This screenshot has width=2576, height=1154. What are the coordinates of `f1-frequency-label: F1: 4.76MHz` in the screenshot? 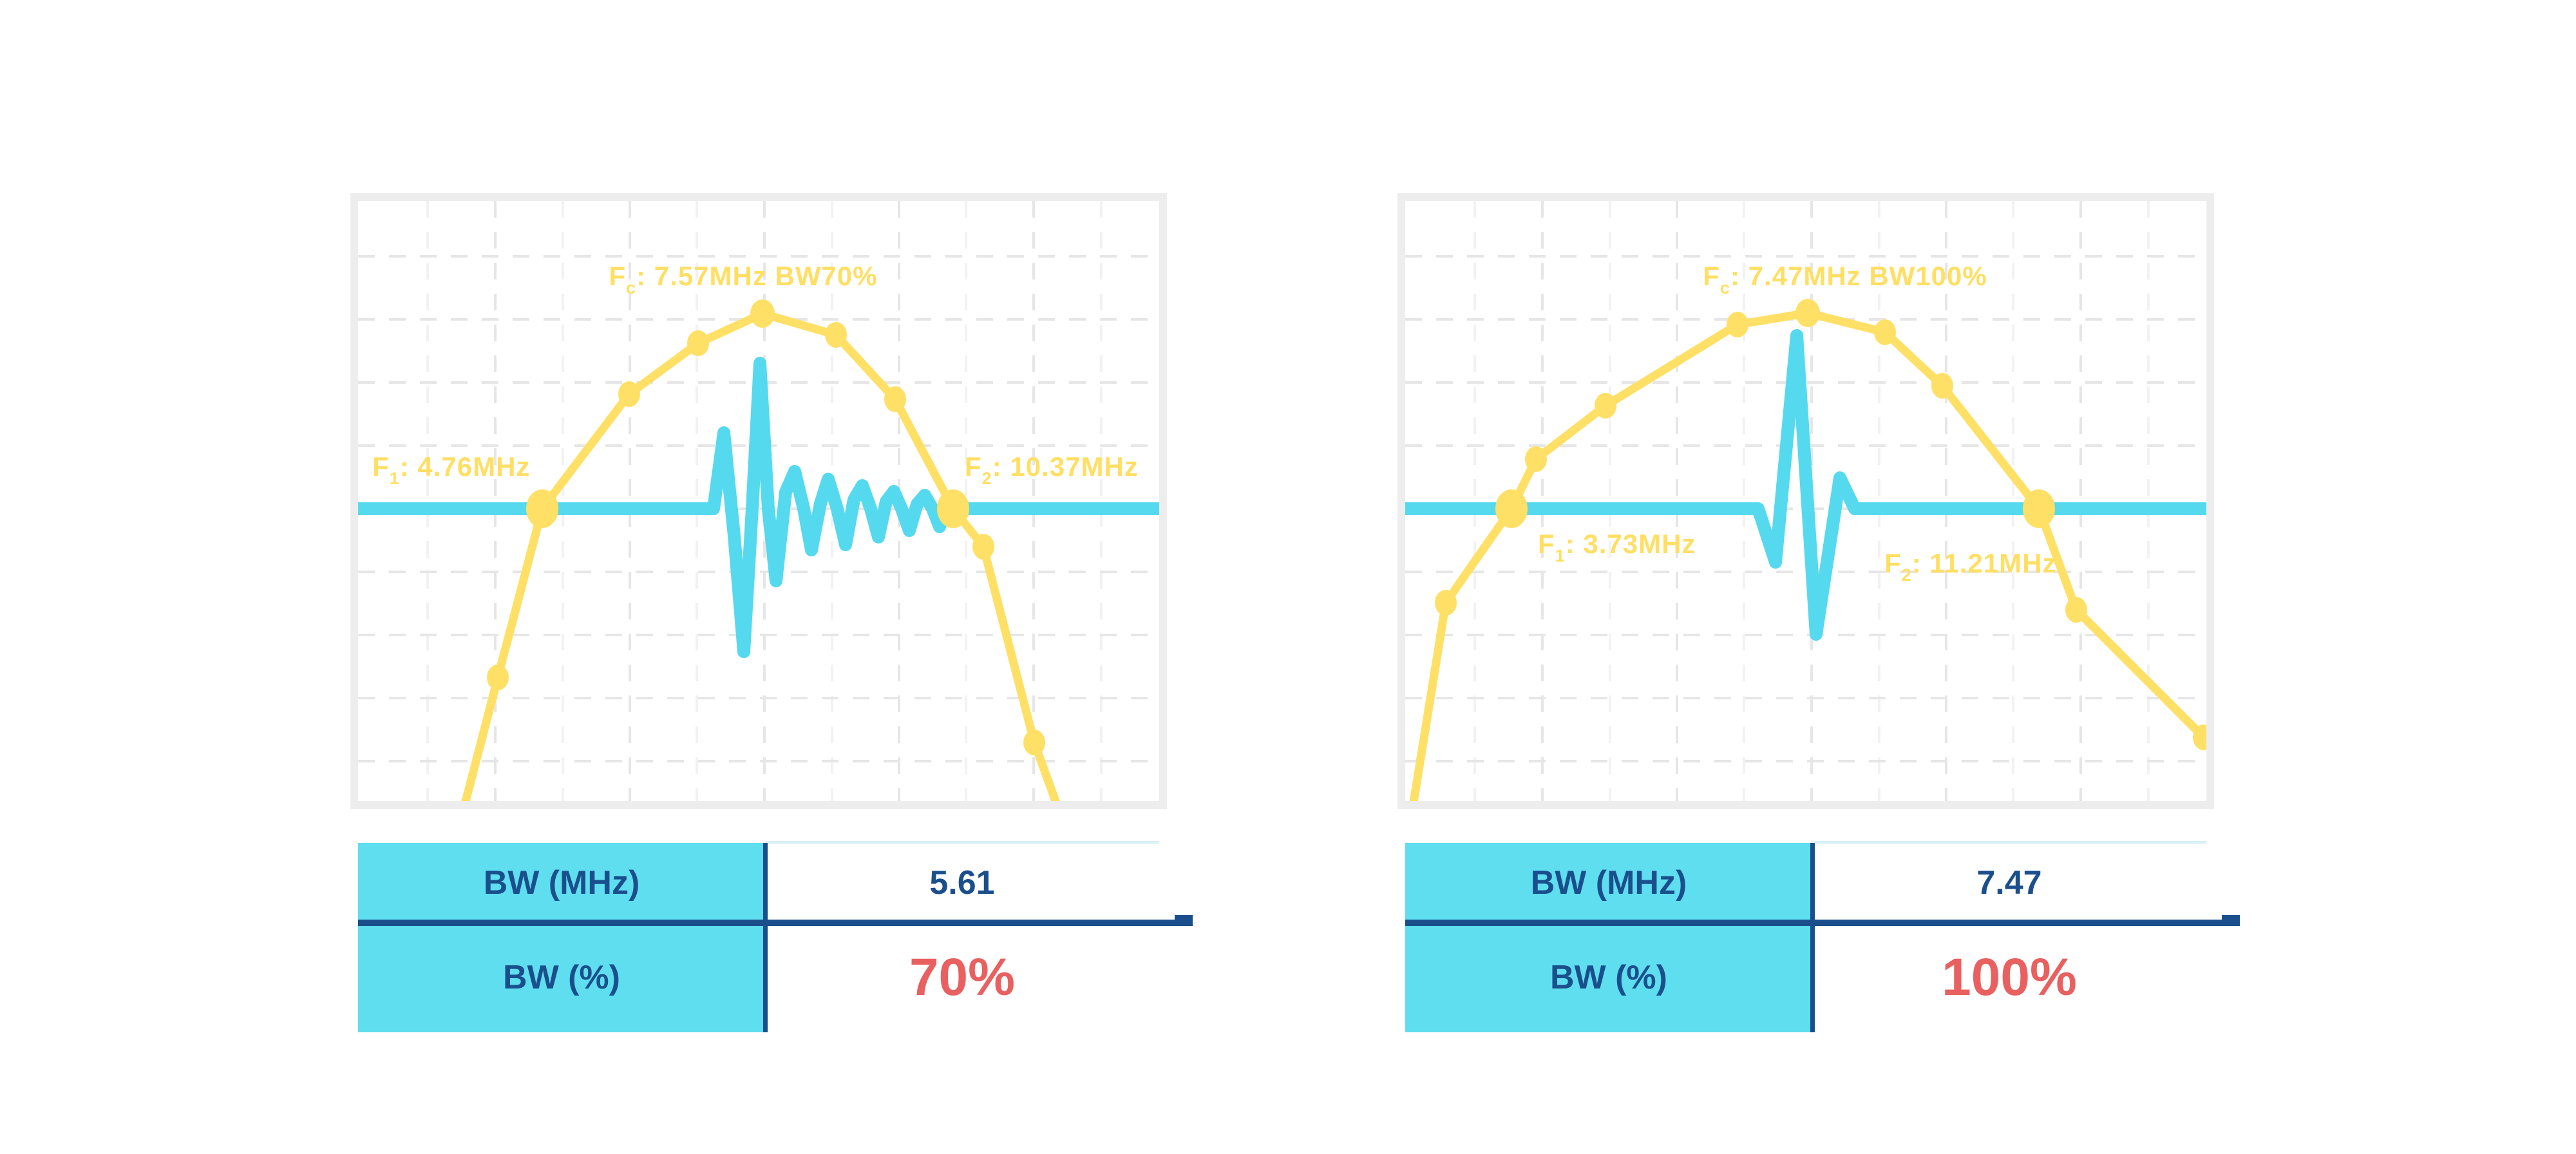 It's located at (451, 469).